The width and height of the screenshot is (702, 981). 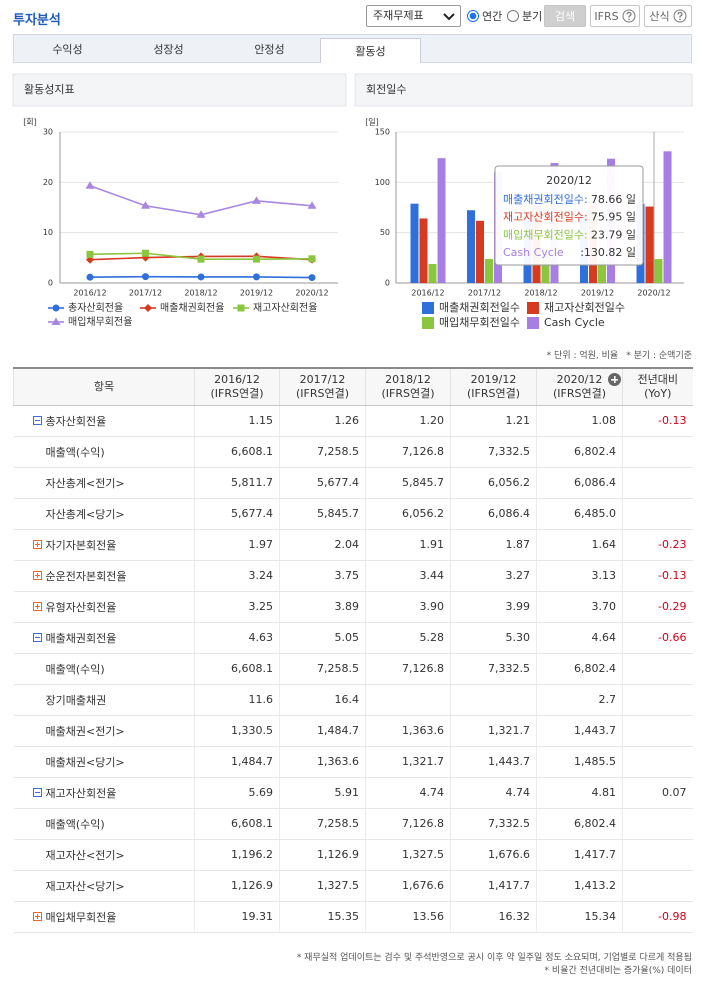 What do you see at coordinates (67, 48) in the screenshot?
I see `tab: 수익성` at bounding box center [67, 48].